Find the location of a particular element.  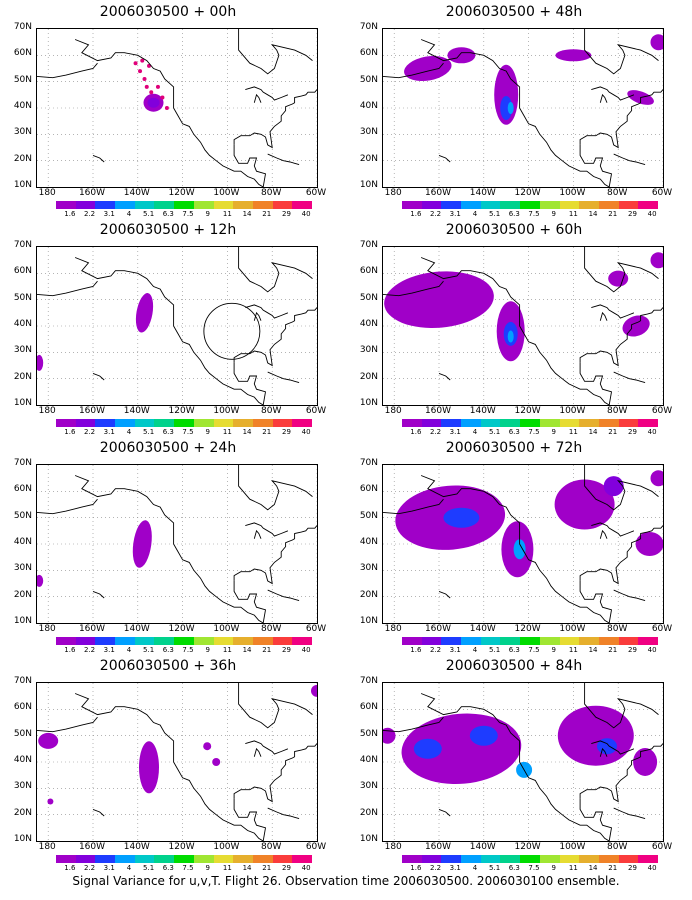

panel-title: 2006030500 + 72h is located at coordinates (514, 448).